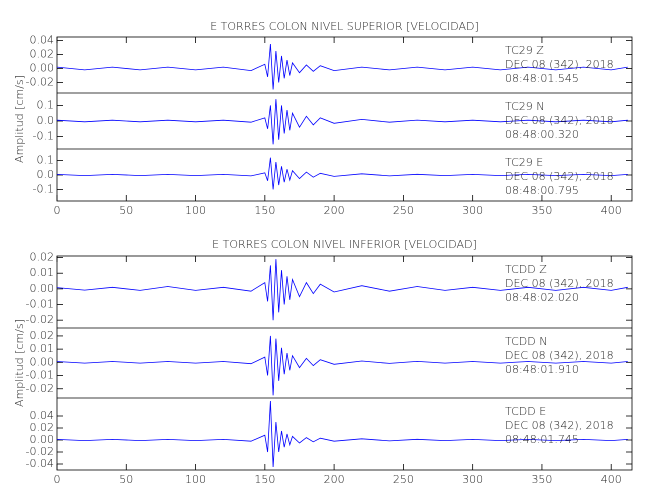  I want to click on trace-label: TC29 Z, so click(524, 50).